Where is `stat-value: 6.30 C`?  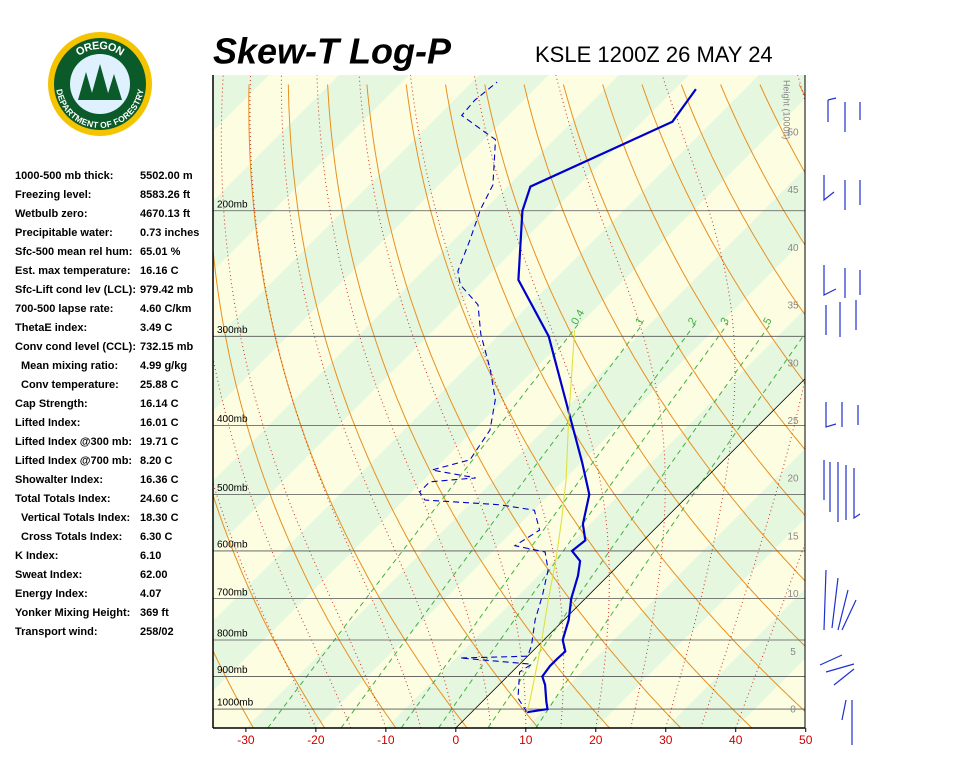
stat-value: 6.30 C is located at coordinates (156, 537).